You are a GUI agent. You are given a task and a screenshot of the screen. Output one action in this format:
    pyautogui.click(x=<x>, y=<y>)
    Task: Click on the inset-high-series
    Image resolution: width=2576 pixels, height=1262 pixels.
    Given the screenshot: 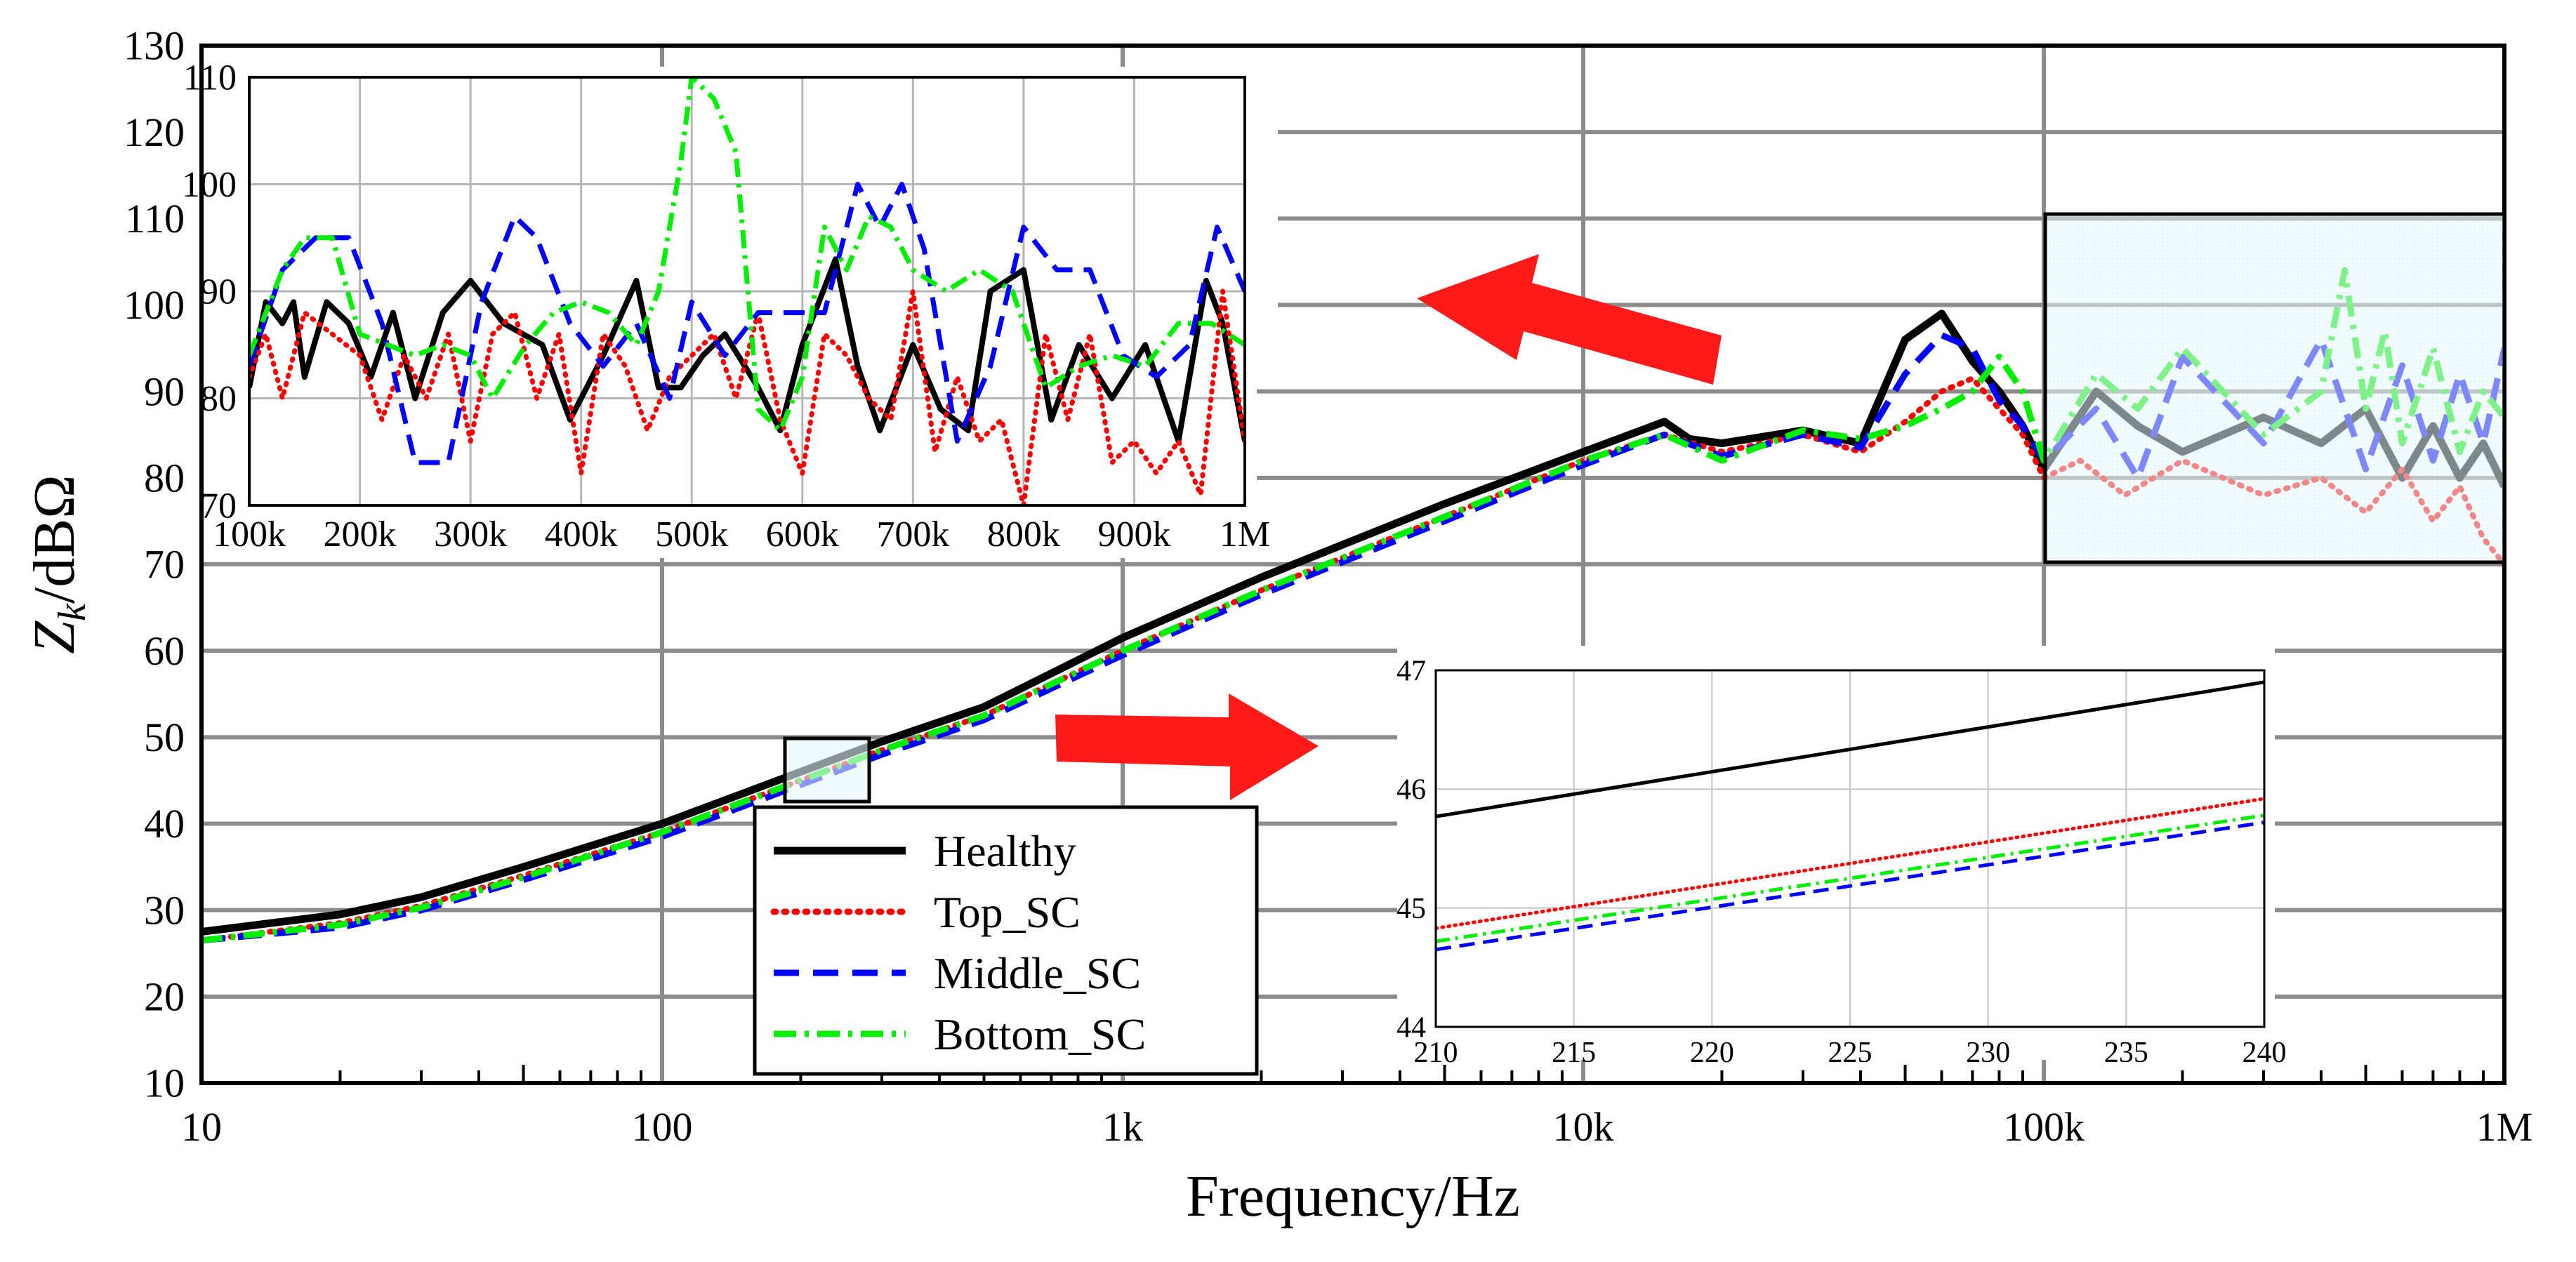 What is the action you would take?
    pyautogui.click(x=747, y=291)
    